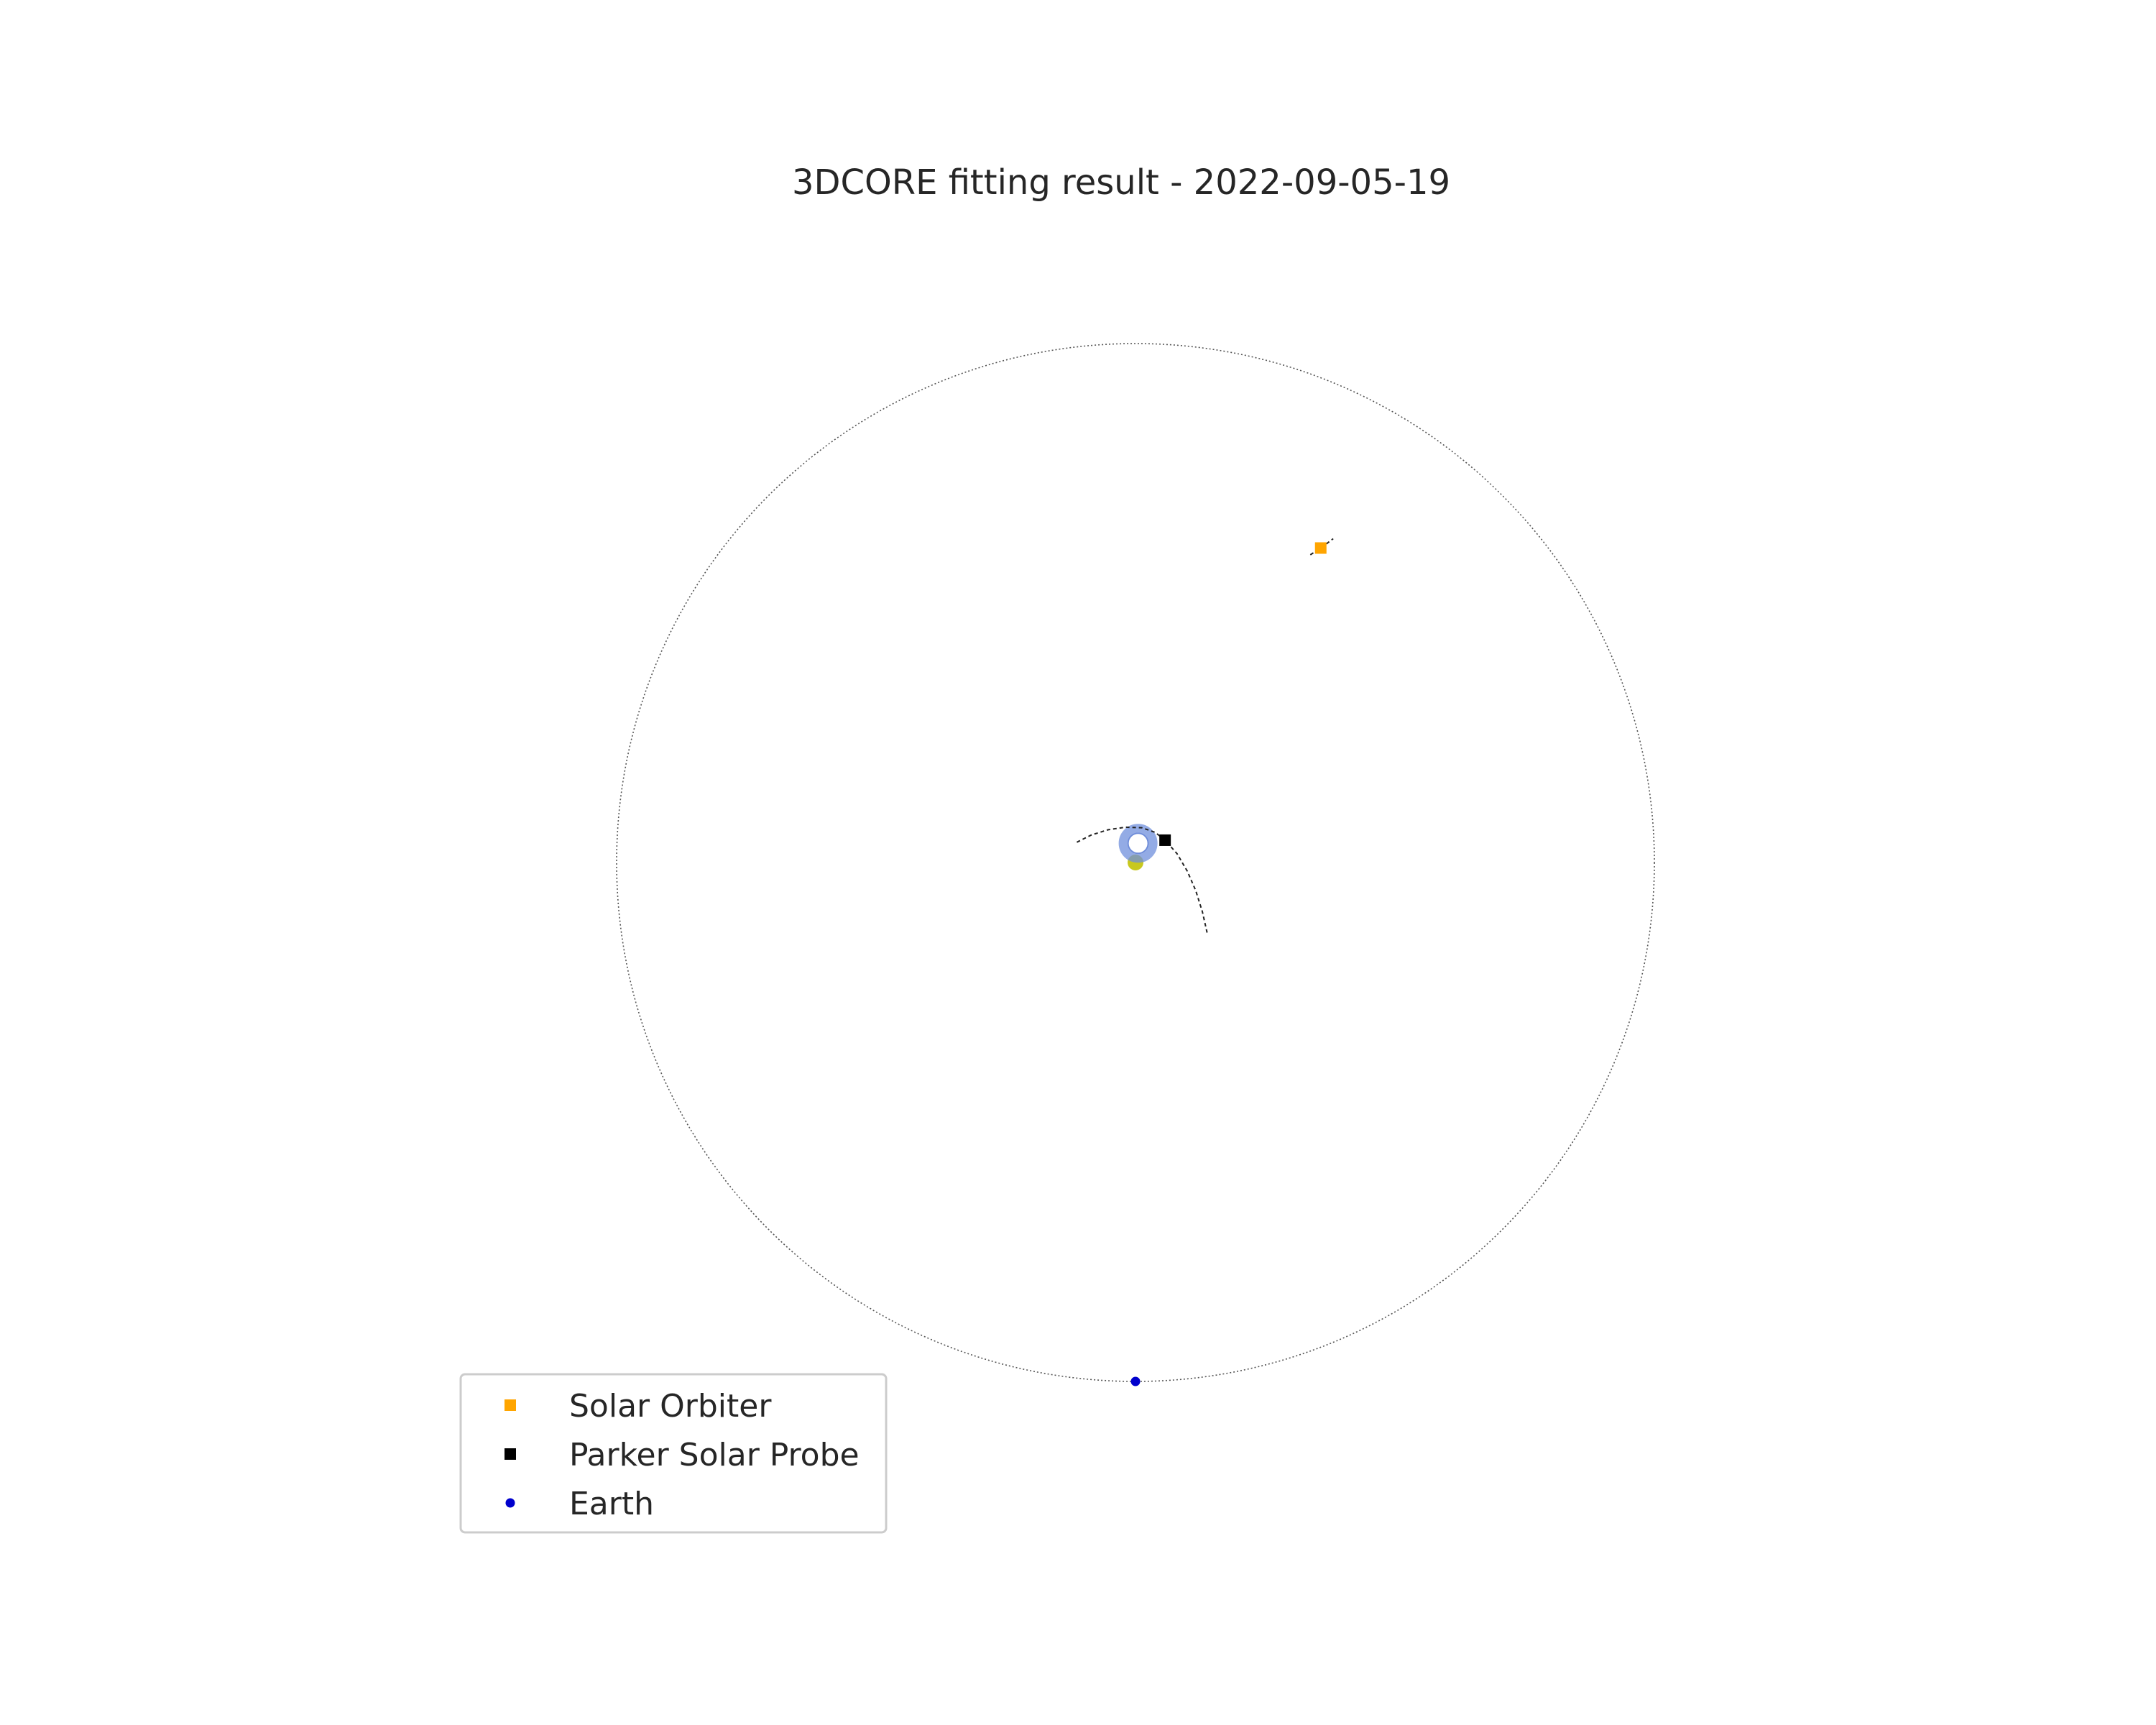  What do you see at coordinates (670, 1406) in the screenshot?
I see `legend-label-solar-orbiter: Solar Orbiter` at bounding box center [670, 1406].